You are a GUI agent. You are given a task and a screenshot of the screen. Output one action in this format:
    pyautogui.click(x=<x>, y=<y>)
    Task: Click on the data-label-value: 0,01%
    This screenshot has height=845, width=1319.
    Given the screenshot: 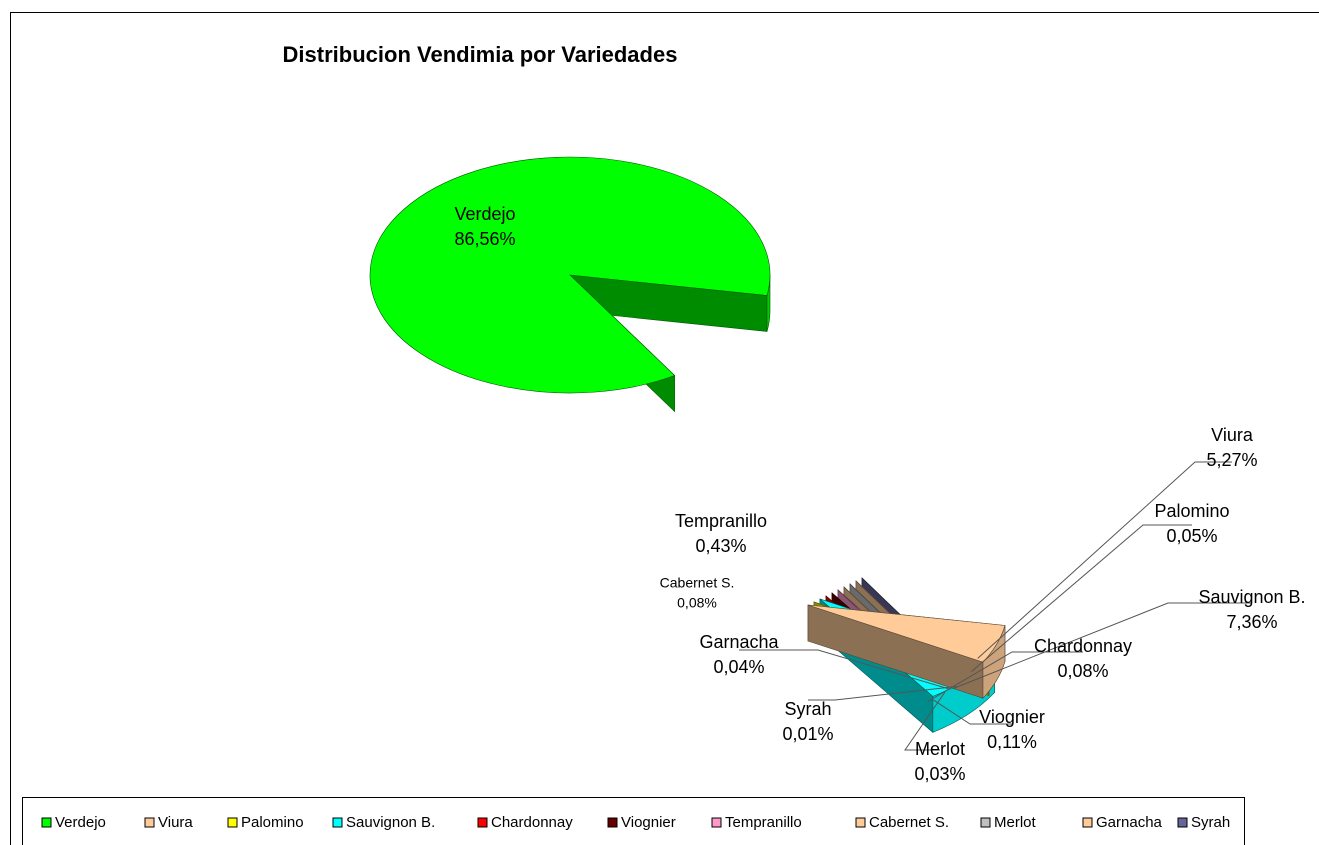 What is the action you would take?
    pyautogui.click(x=807, y=734)
    